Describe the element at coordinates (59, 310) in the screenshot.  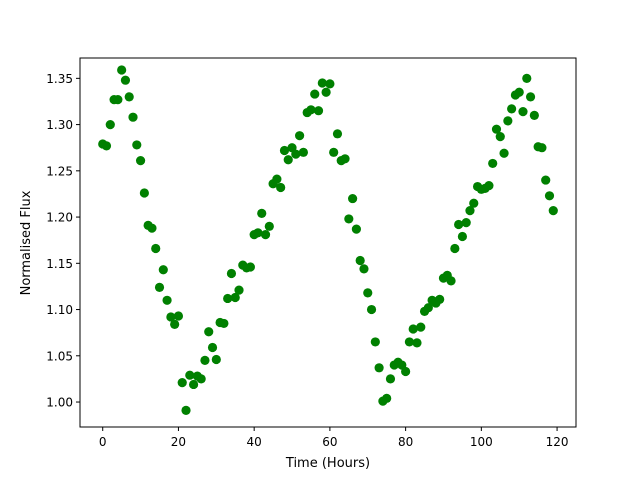
I see `y-tick-label: 1.10` at that location.